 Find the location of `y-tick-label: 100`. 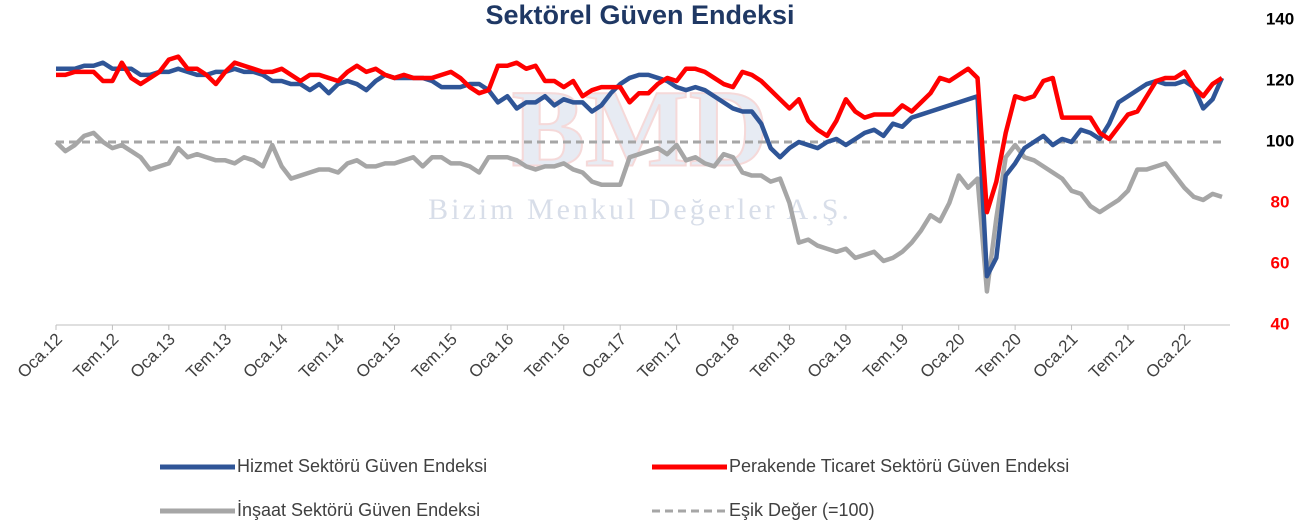

y-tick-label: 100 is located at coordinates (1280, 140).